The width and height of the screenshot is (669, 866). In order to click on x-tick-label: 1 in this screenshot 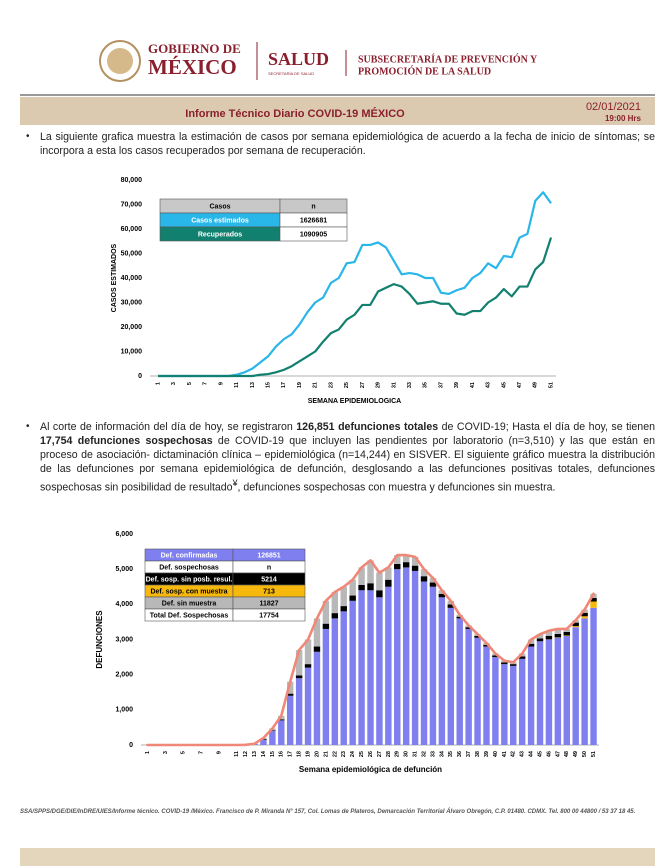, I will do `click(158, 383)`.